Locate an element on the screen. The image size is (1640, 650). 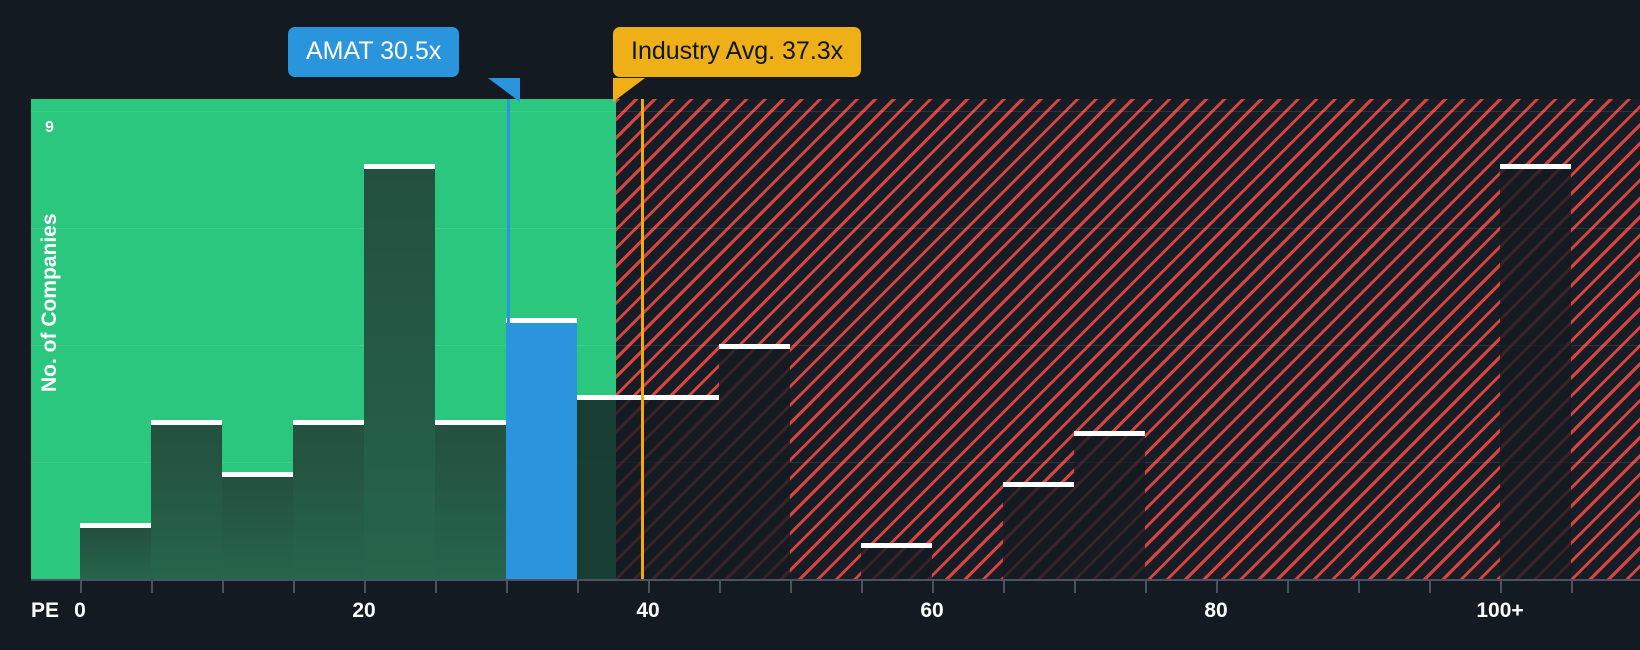
industry-marker-line is located at coordinates (642, 339).